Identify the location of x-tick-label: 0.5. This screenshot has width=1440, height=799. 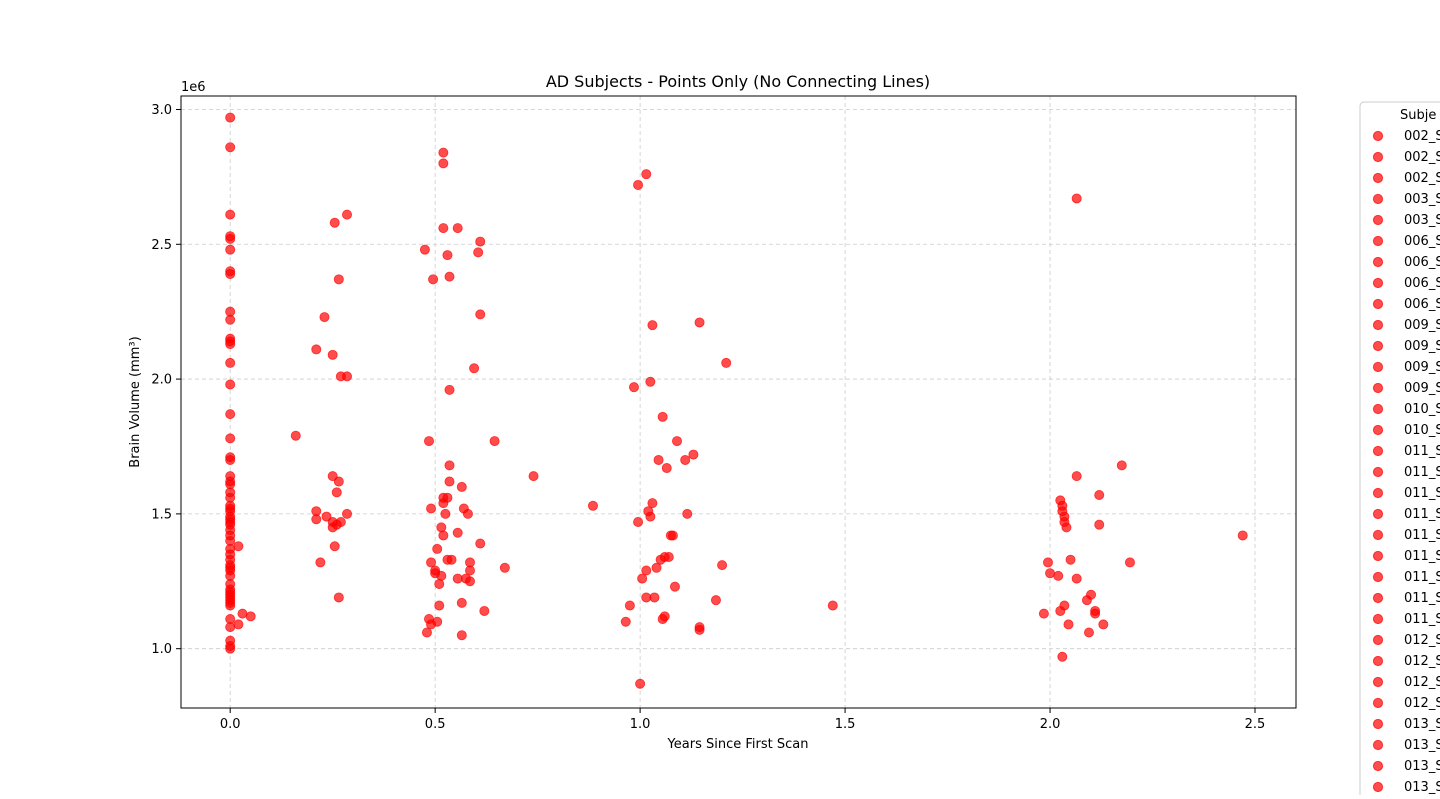
(435, 724).